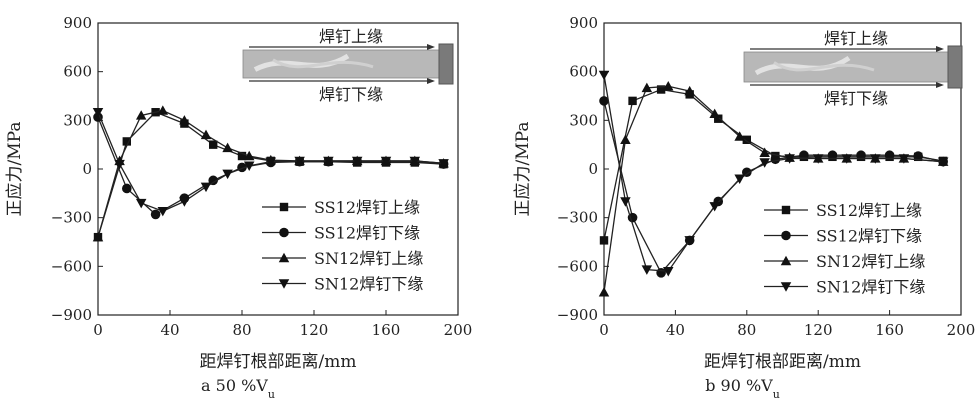  I want to click on stud-bottom-label: 焊钉下缘, so click(351, 94).